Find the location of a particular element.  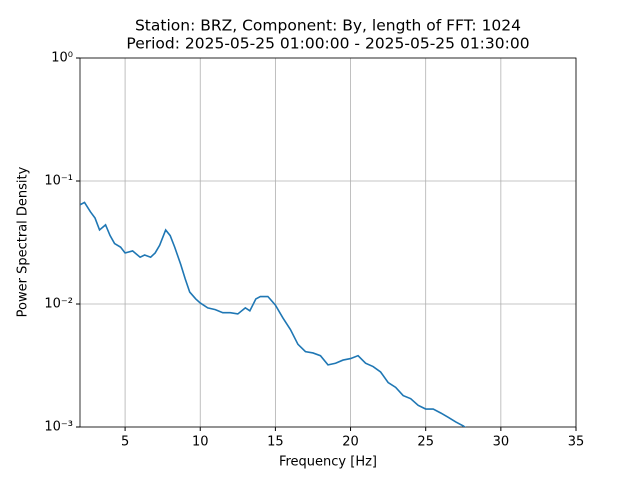

y-tick-label: 10⁰ is located at coordinates (62, 58).